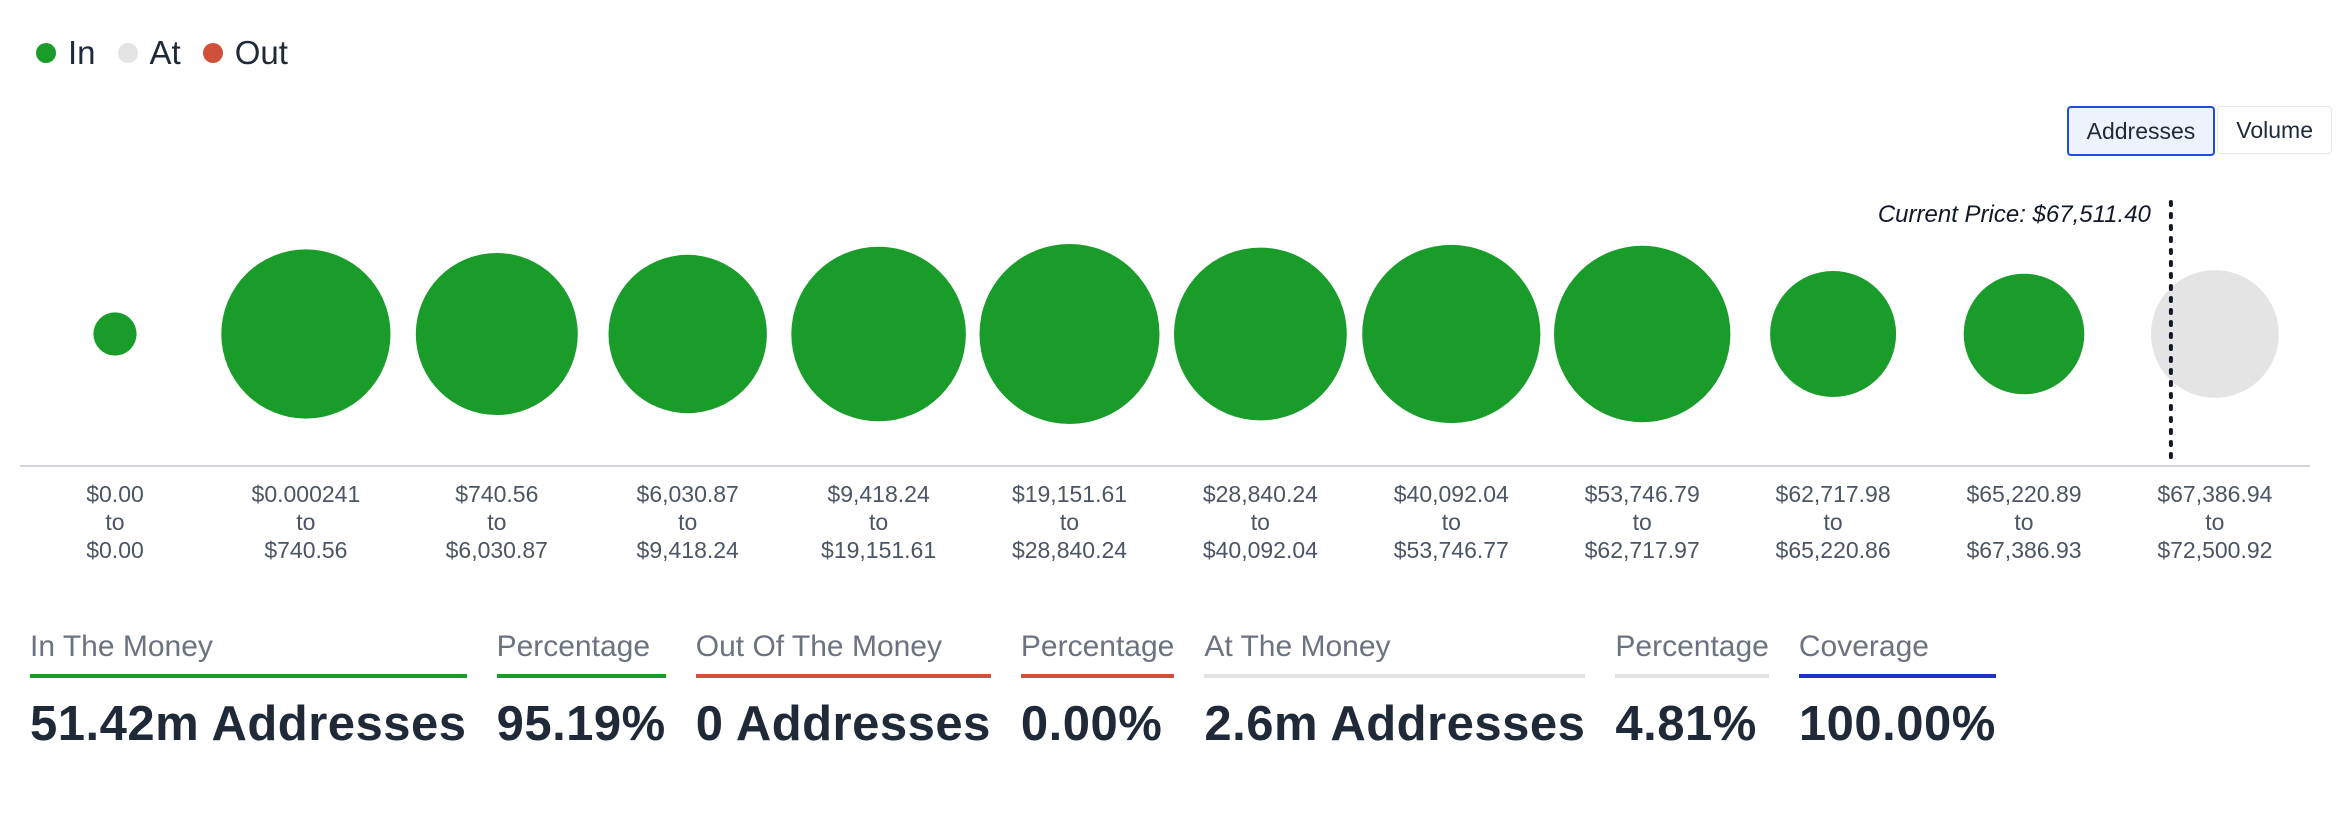 Image resolution: width=2338 pixels, height=818 pixels. Describe the element at coordinates (1642, 494) in the screenshot. I see `tick-from: $53,746.79` at that location.